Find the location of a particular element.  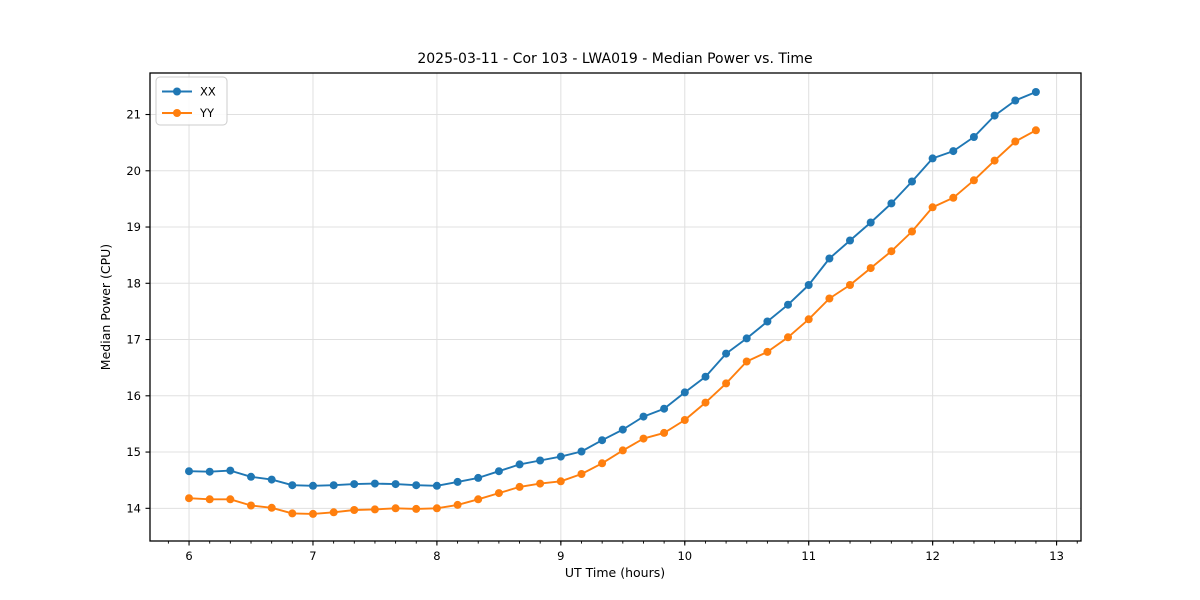

y-tick-label-18: 18 is located at coordinates (133, 283).